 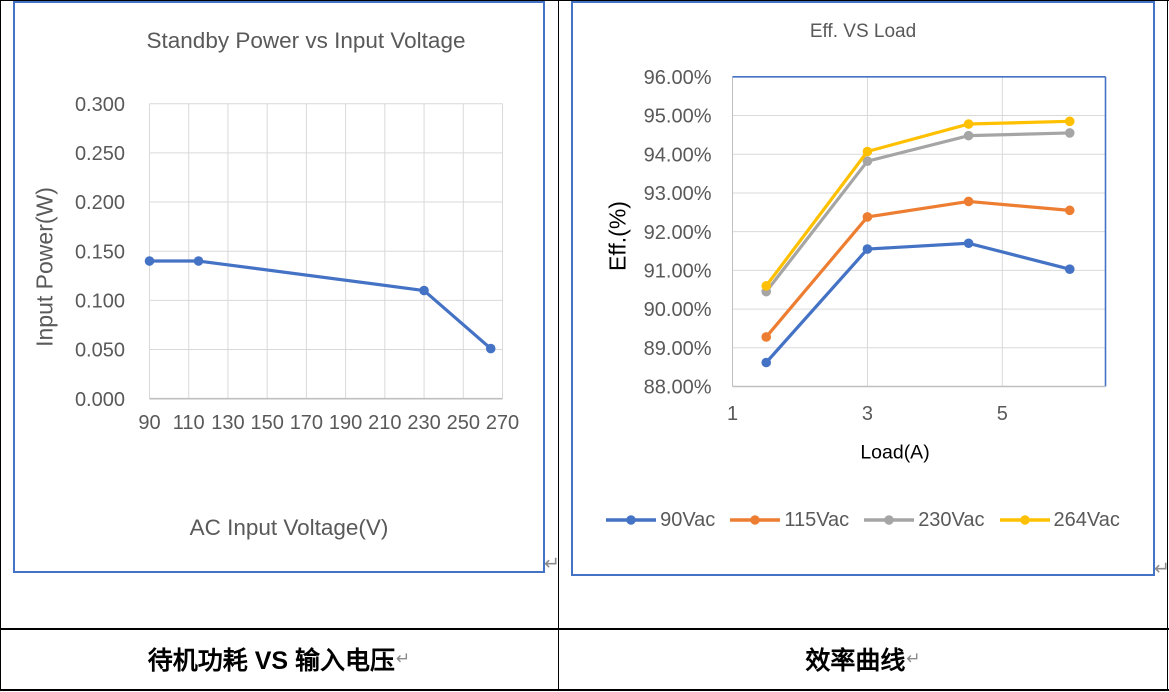 I want to click on legend-item-264Vac: 264Vac, so click(x=1059, y=520).